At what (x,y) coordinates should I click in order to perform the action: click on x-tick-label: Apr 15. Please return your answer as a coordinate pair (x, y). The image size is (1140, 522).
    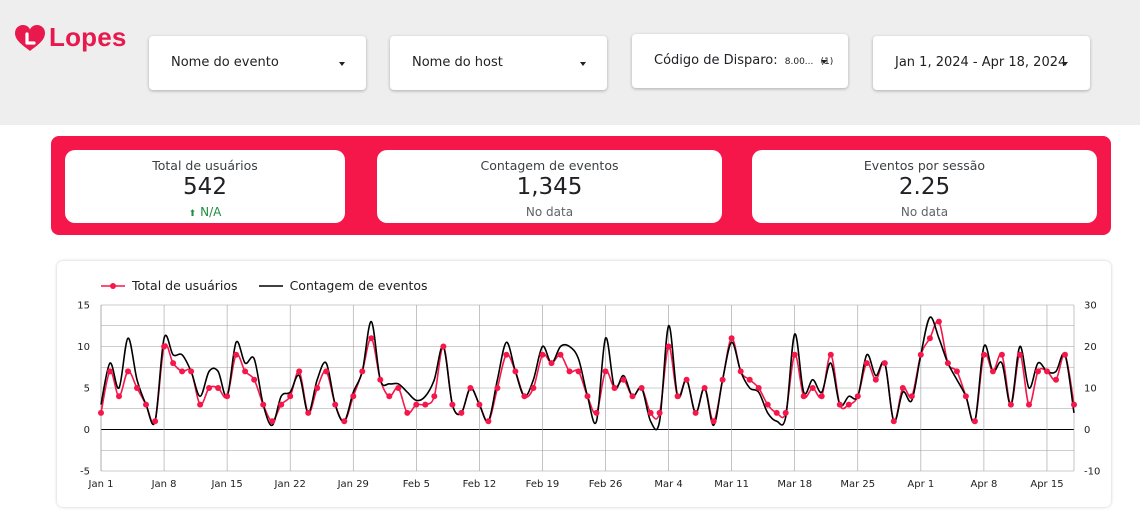
    Looking at the image, I should click on (1046, 484).